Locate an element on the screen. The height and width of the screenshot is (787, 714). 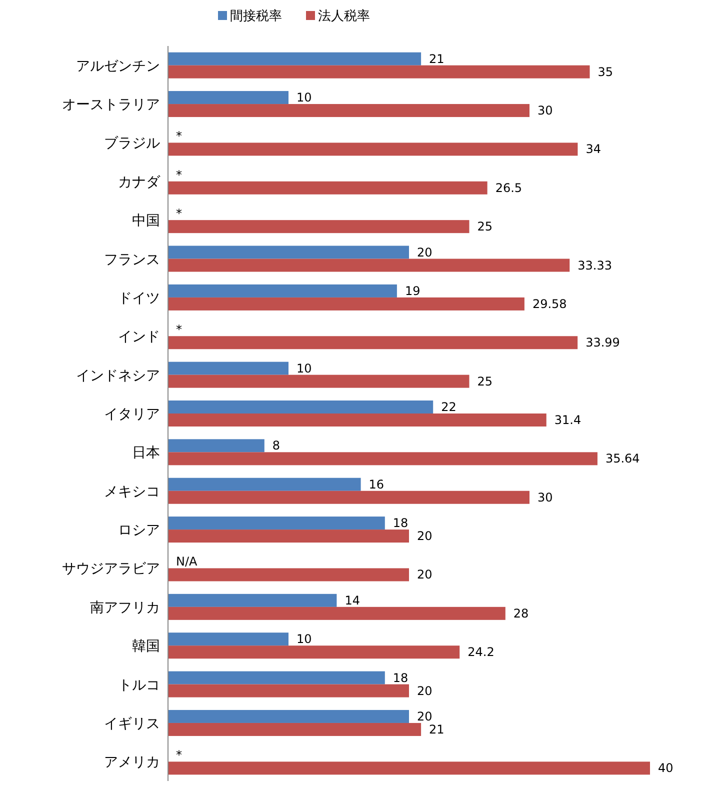
y-tick-label: カナダ is located at coordinates (139, 182).